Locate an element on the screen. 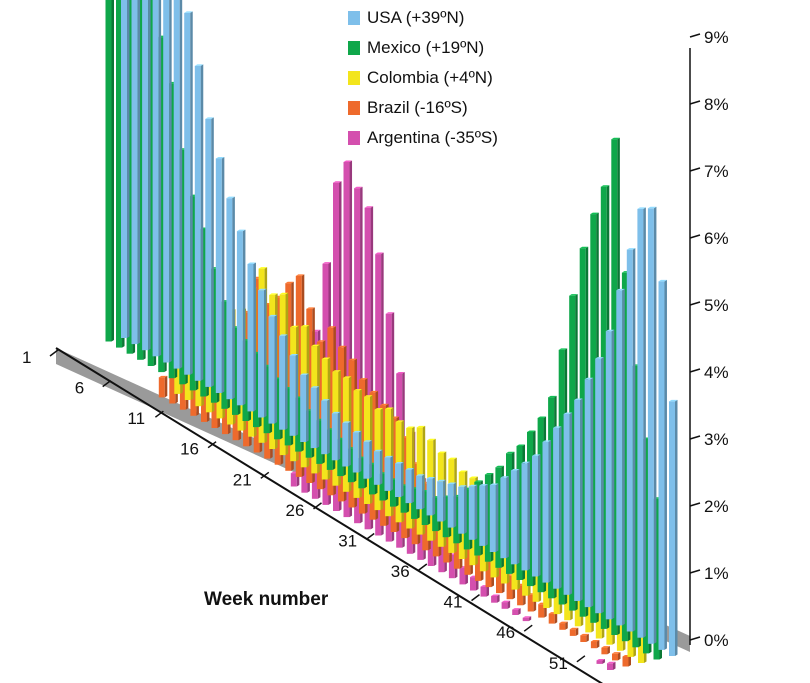 The image size is (810, 683). legend-label: Argentina (-35ºS) is located at coordinates (432, 137).